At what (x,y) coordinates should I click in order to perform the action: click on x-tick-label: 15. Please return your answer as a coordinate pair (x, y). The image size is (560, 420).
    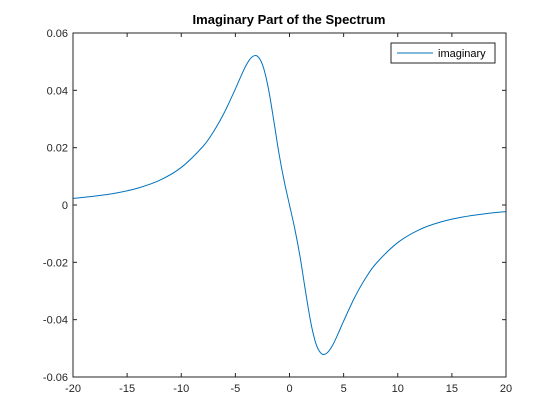
    Looking at the image, I should click on (452, 389).